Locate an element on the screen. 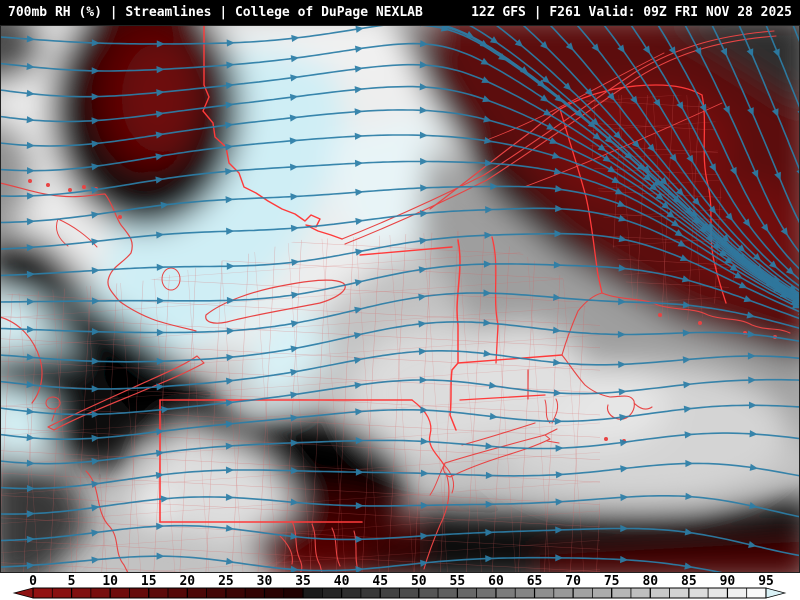 The image size is (800, 600). colorbar-right-arrow is located at coordinates (776, 593).